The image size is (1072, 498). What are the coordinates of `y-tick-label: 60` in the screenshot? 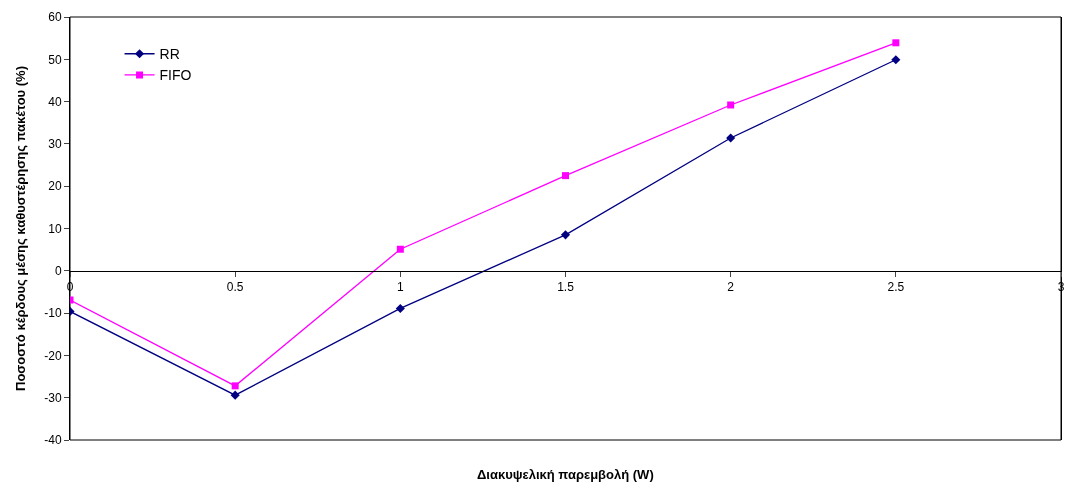 It's located at (55, 17).